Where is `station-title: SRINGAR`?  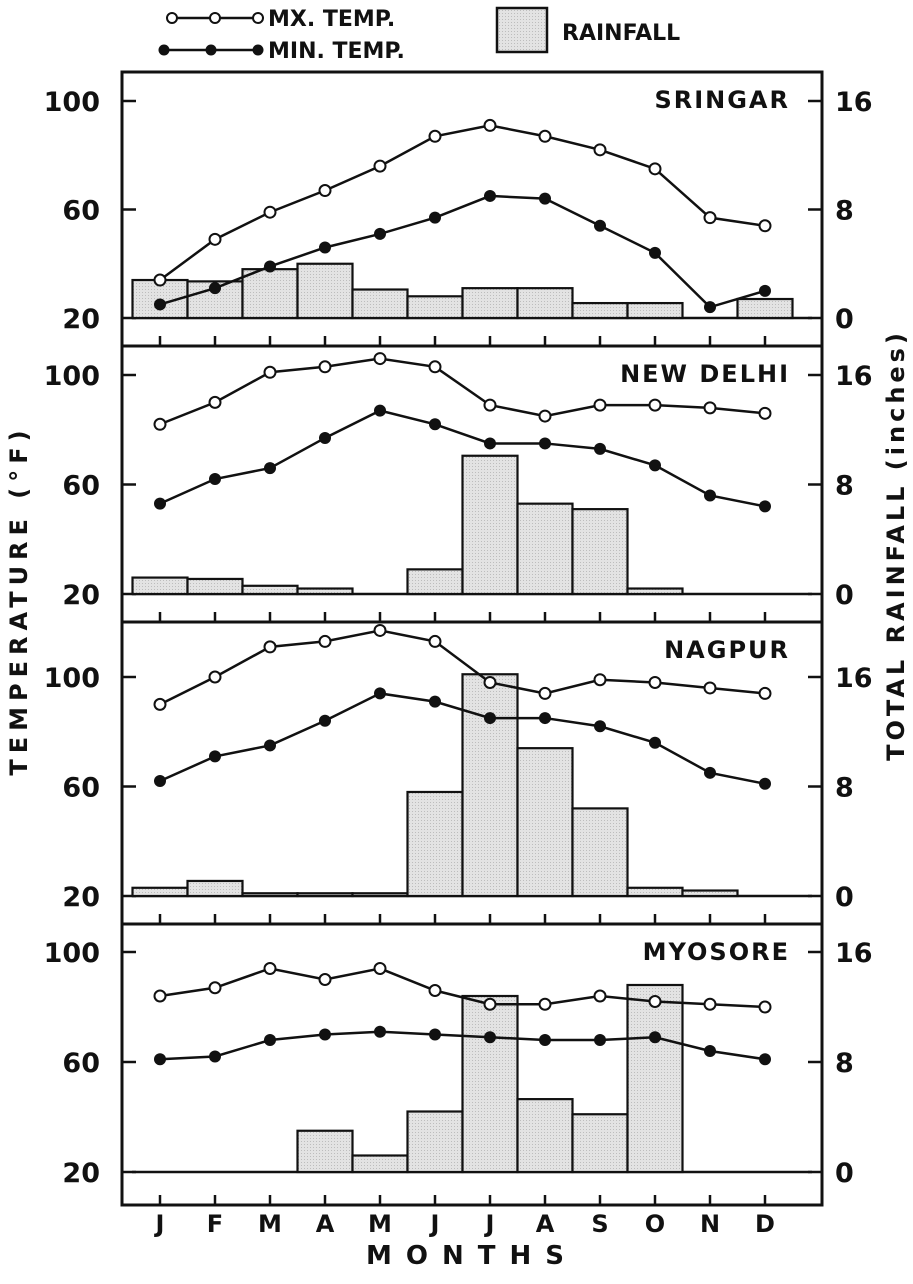
station-title: SRINGAR is located at coordinates (722, 100).